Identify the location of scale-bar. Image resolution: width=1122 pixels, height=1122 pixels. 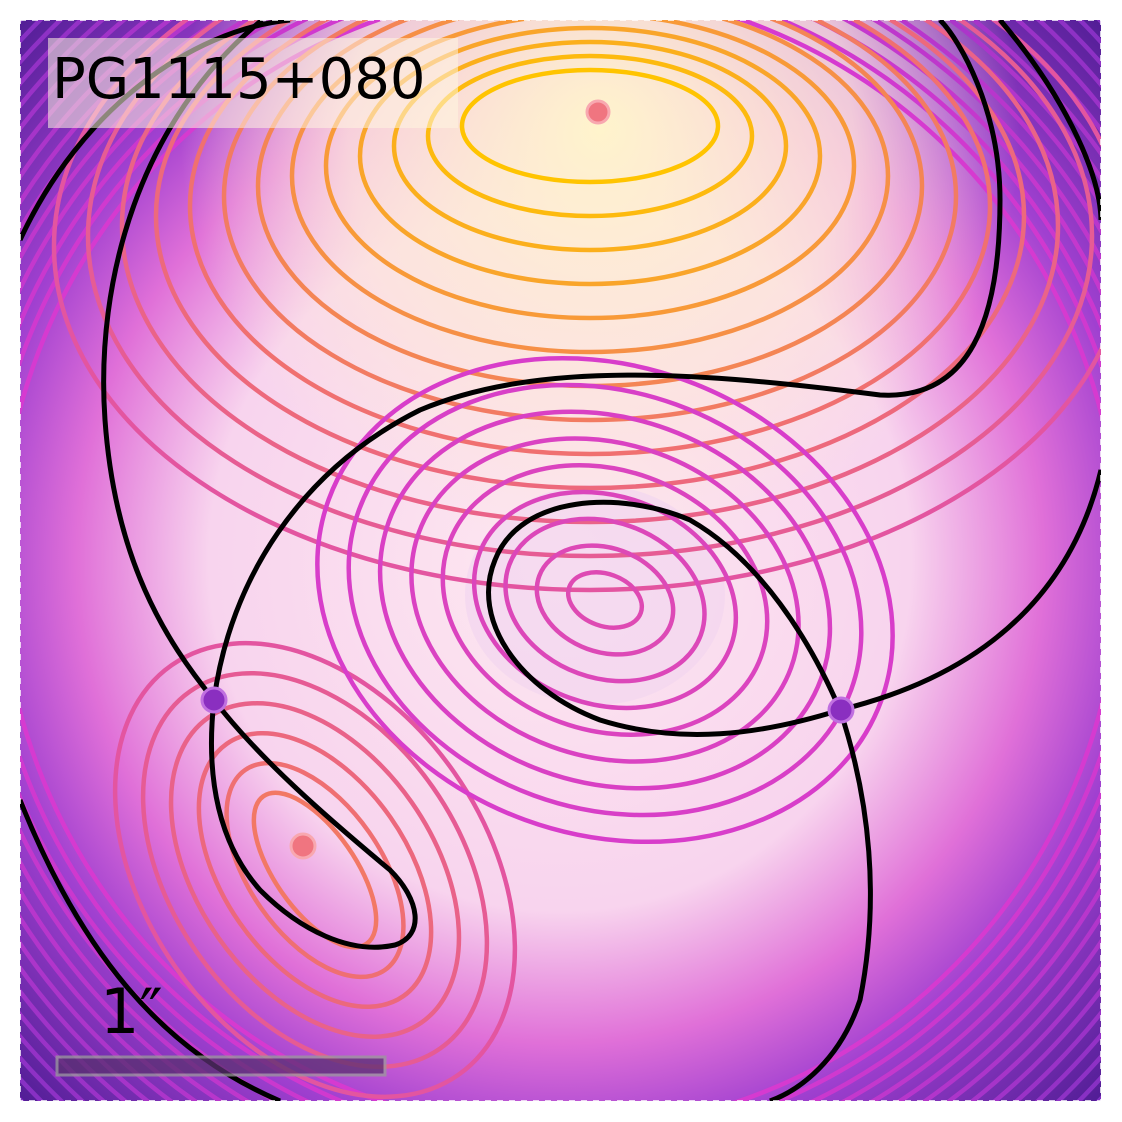
(221, 1066).